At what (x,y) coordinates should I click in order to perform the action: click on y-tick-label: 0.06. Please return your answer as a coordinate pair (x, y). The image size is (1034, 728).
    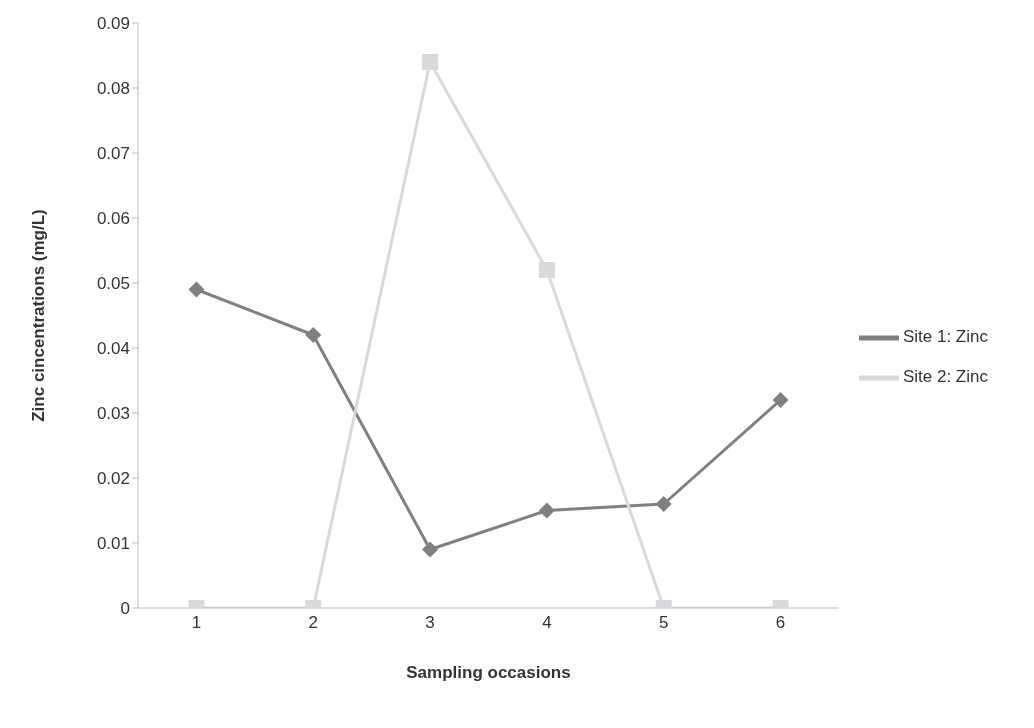
    Looking at the image, I should click on (113, 219).